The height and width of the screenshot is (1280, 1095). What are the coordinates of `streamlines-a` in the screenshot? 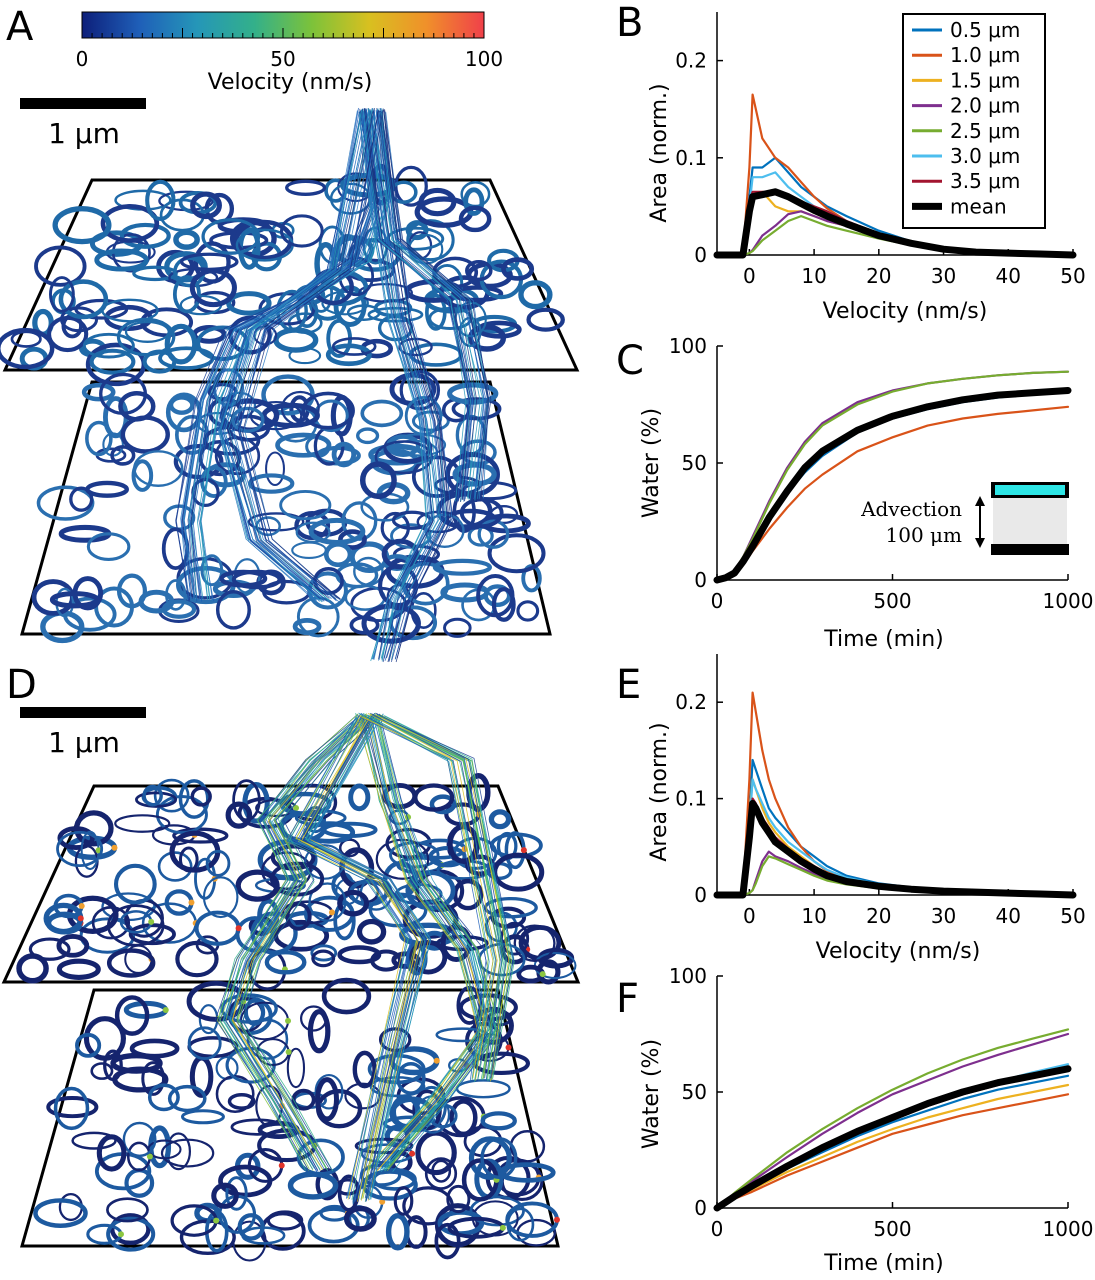 It's located at (333, 385).